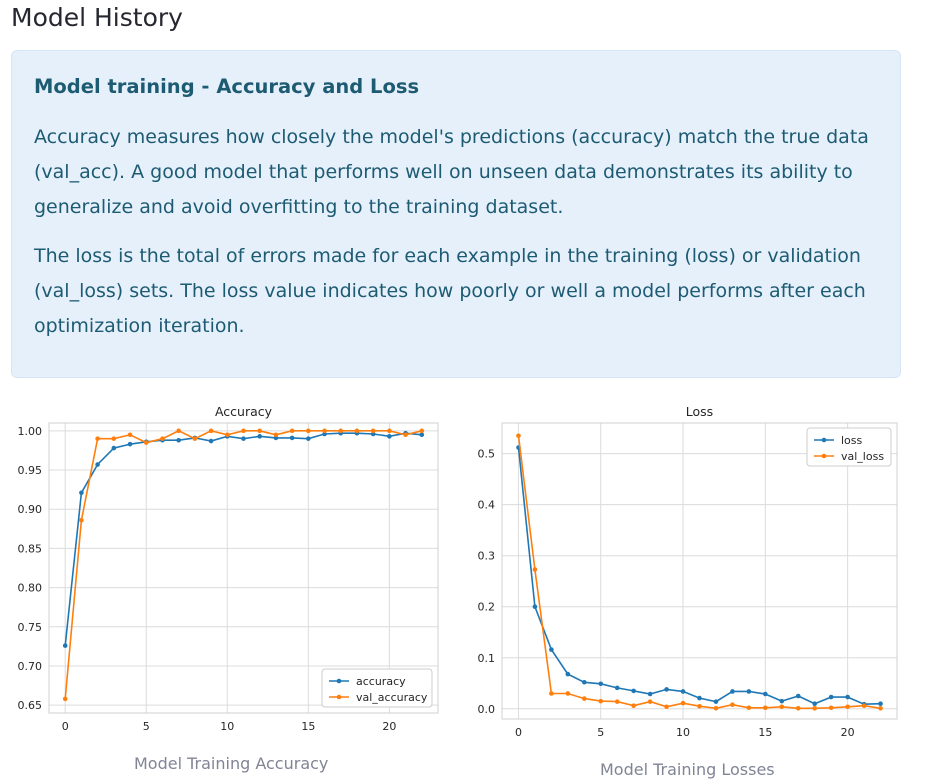 This screenshot has height=781, width=933. Describe the element at coordinates (487, 505) in the screenshot. I see `y-tick-label: 0.4` at that location.